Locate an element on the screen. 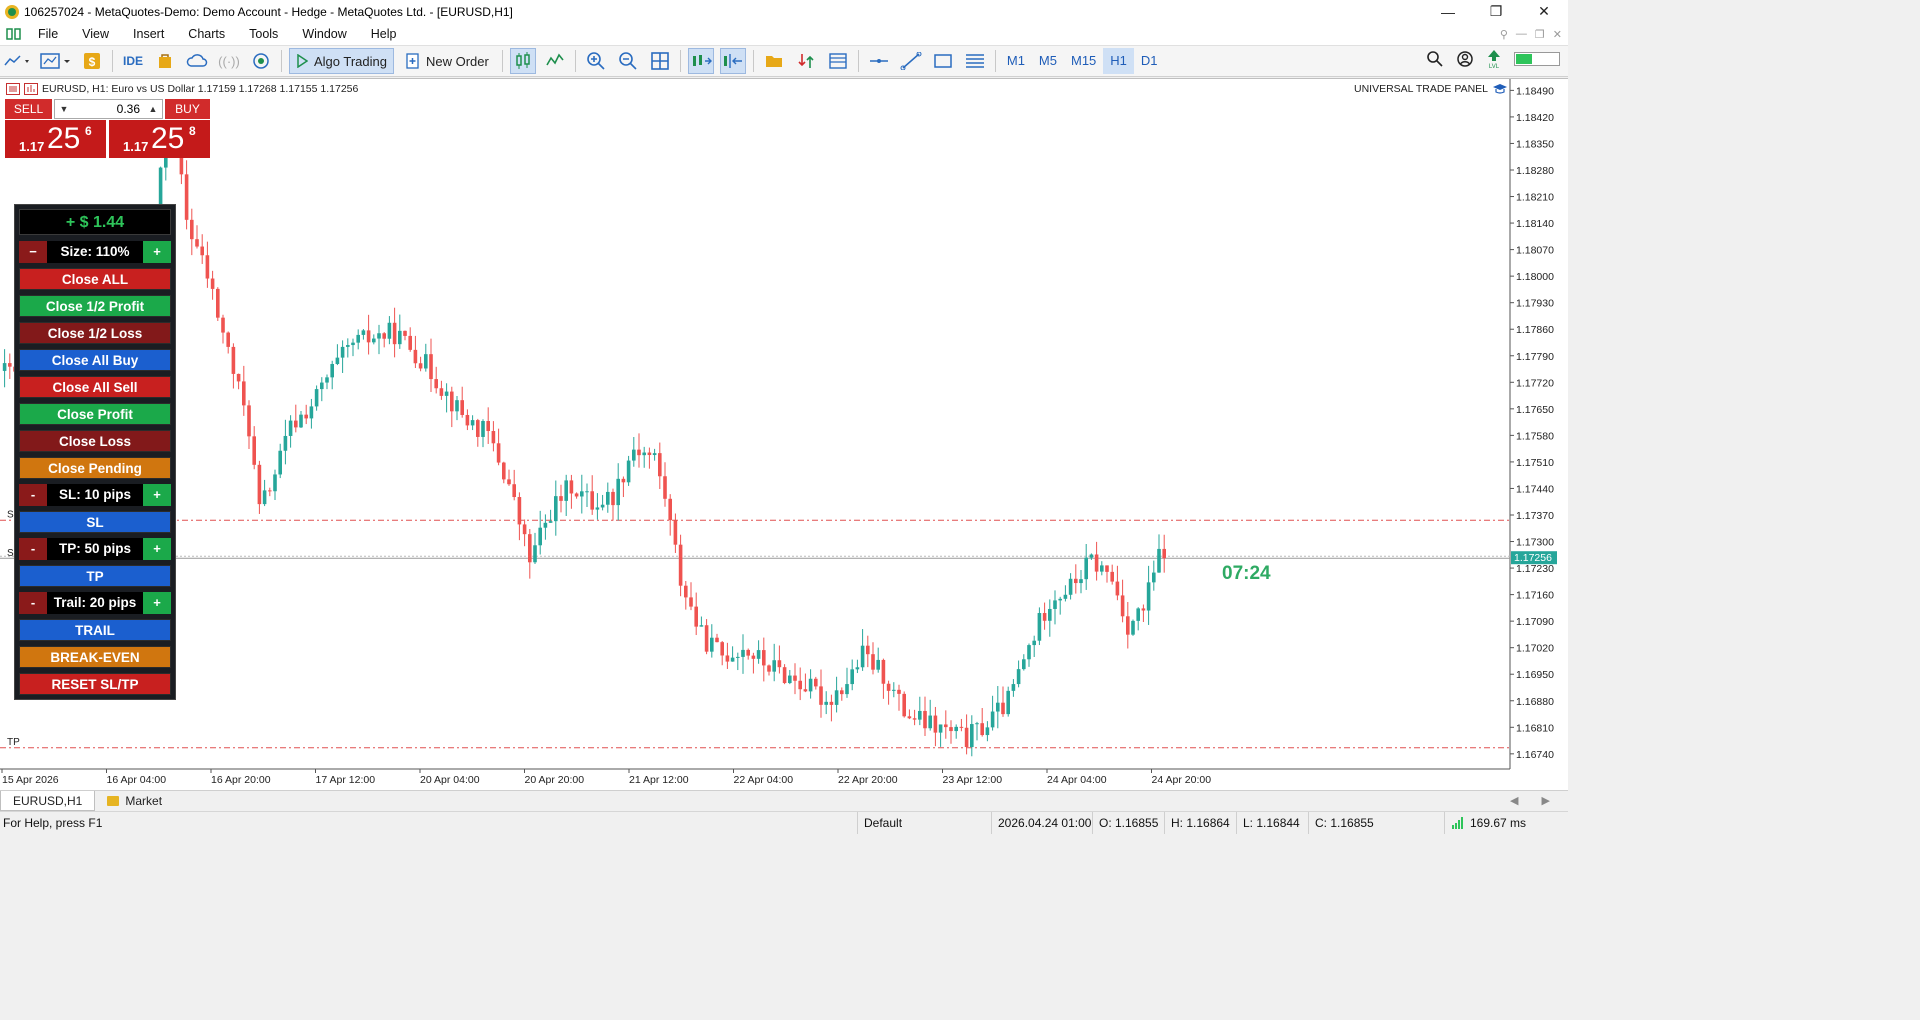 Image resolution: width=1920 pixels, height=1020 pixels. sl-decrease-button: - is located at coordinates (33, 495).